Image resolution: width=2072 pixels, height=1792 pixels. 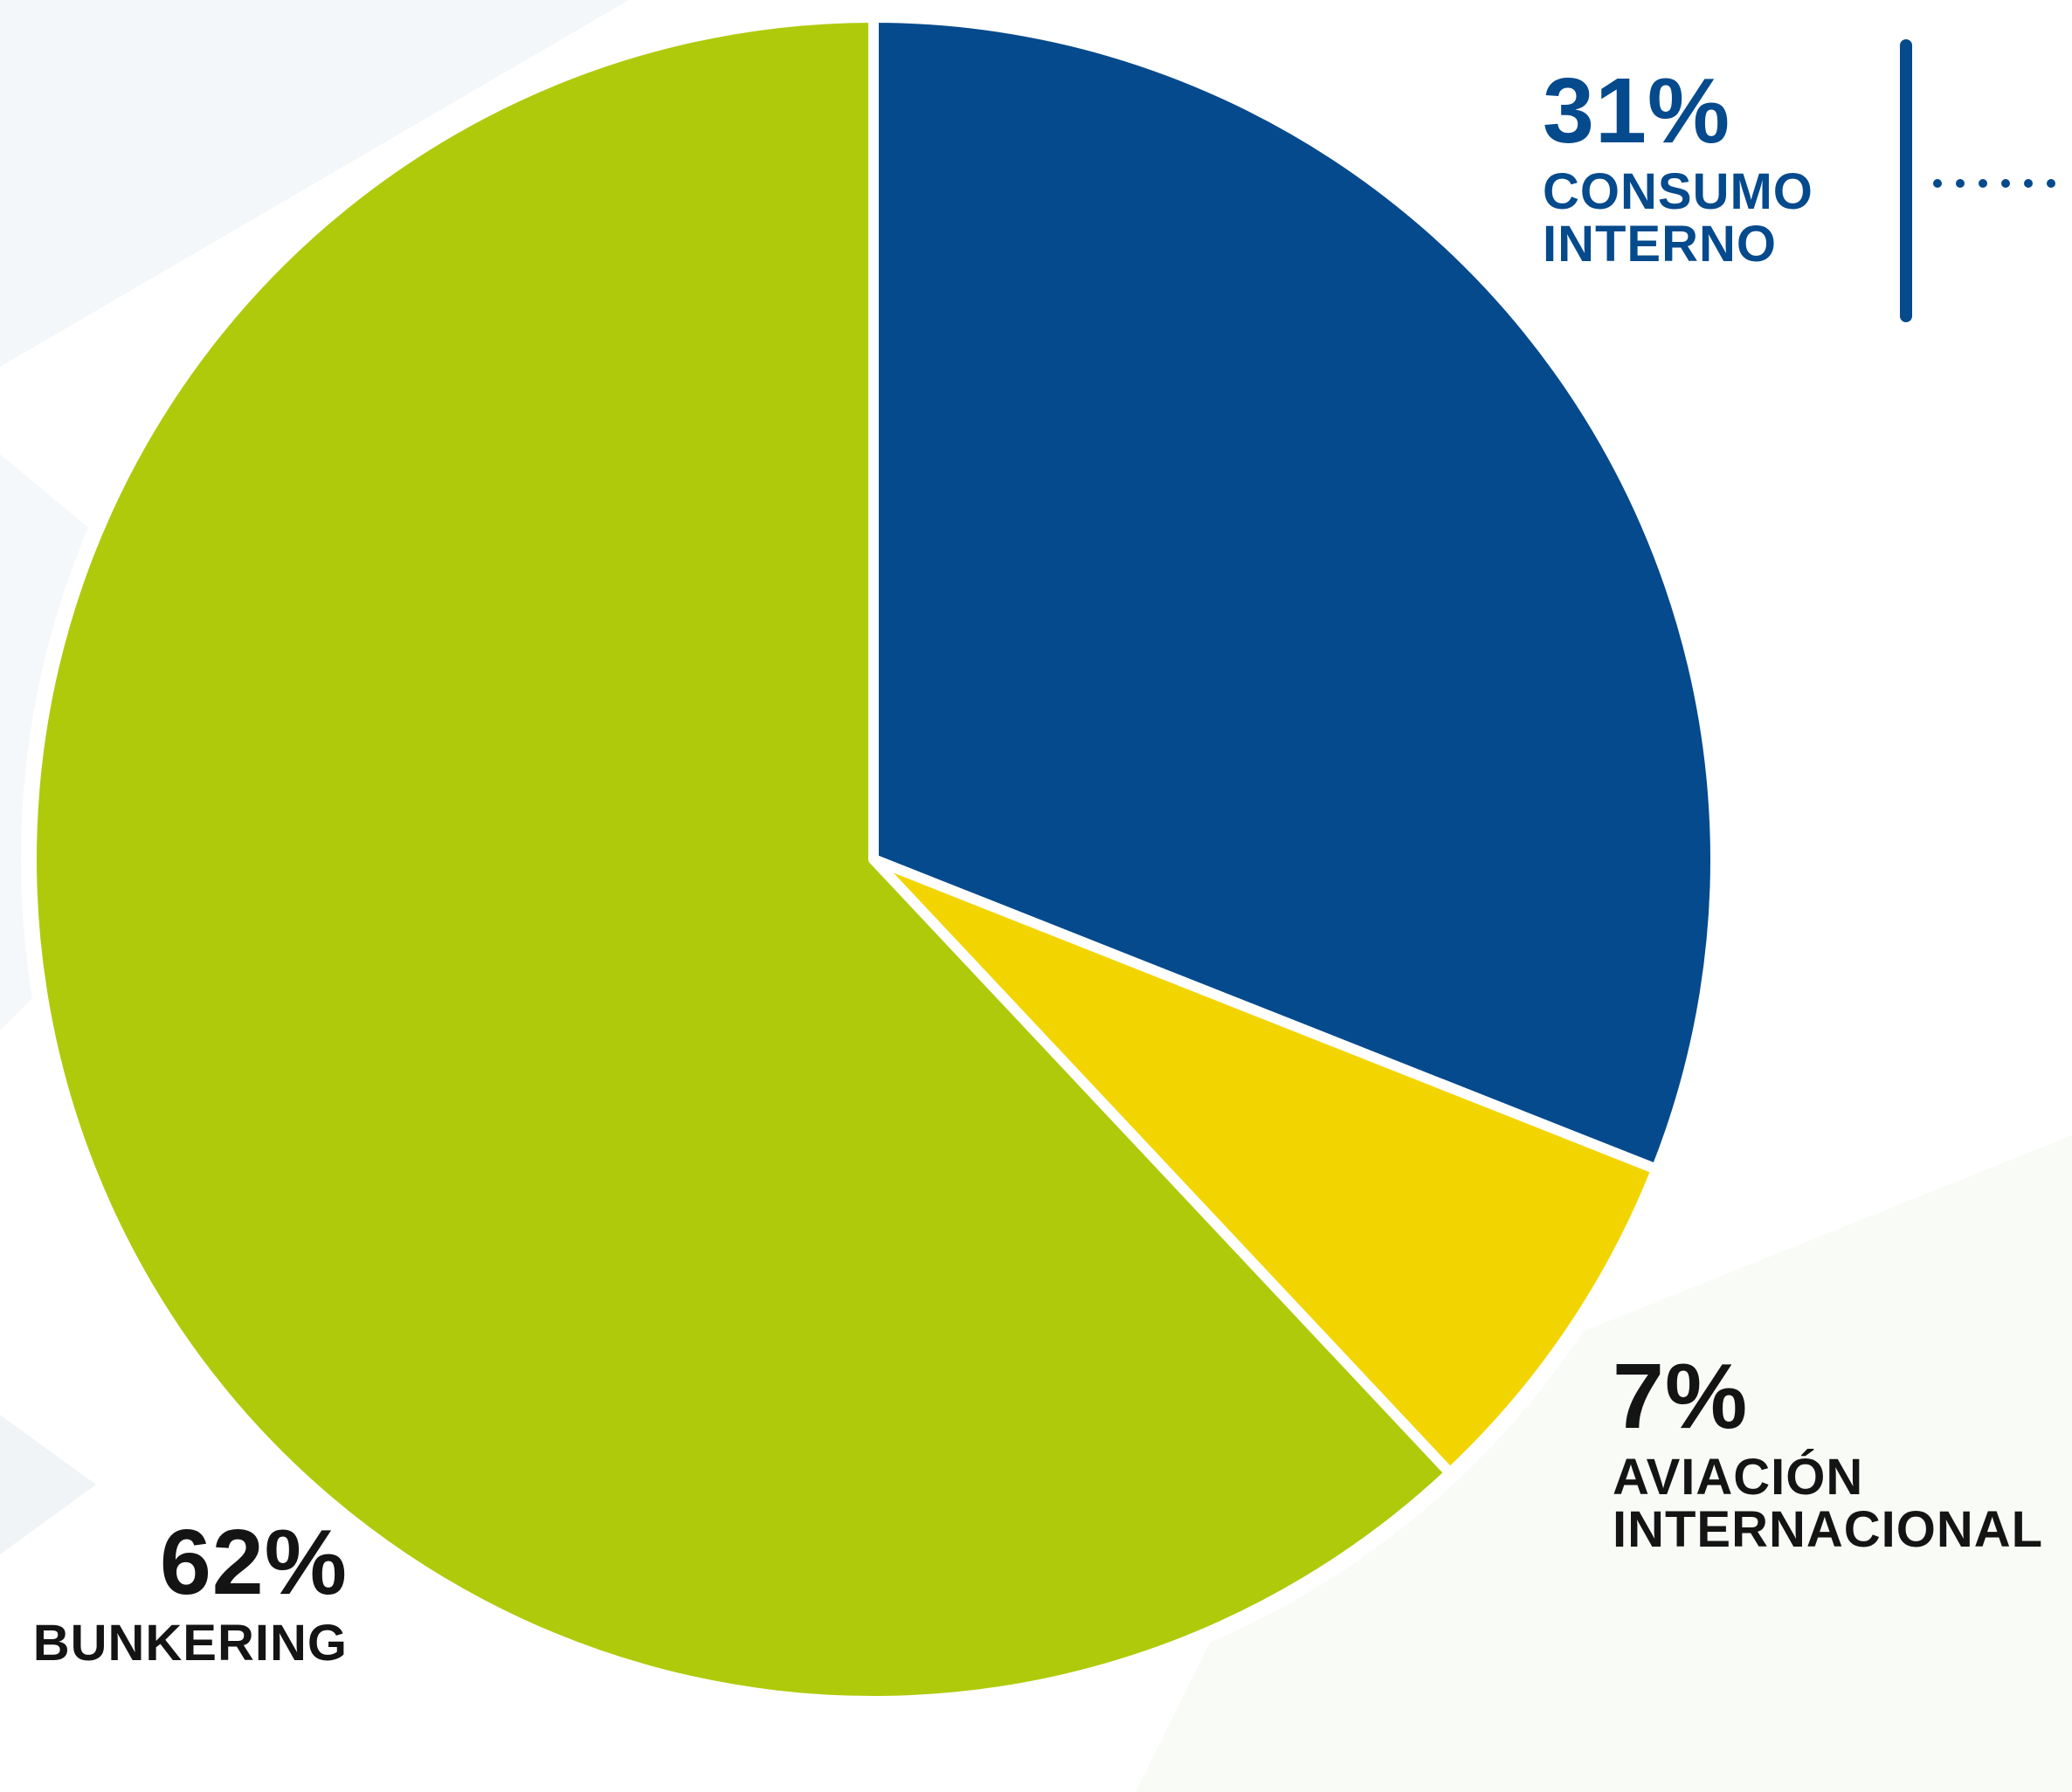 I want to click on background-shape-top-left, so click(x=314, y=183).